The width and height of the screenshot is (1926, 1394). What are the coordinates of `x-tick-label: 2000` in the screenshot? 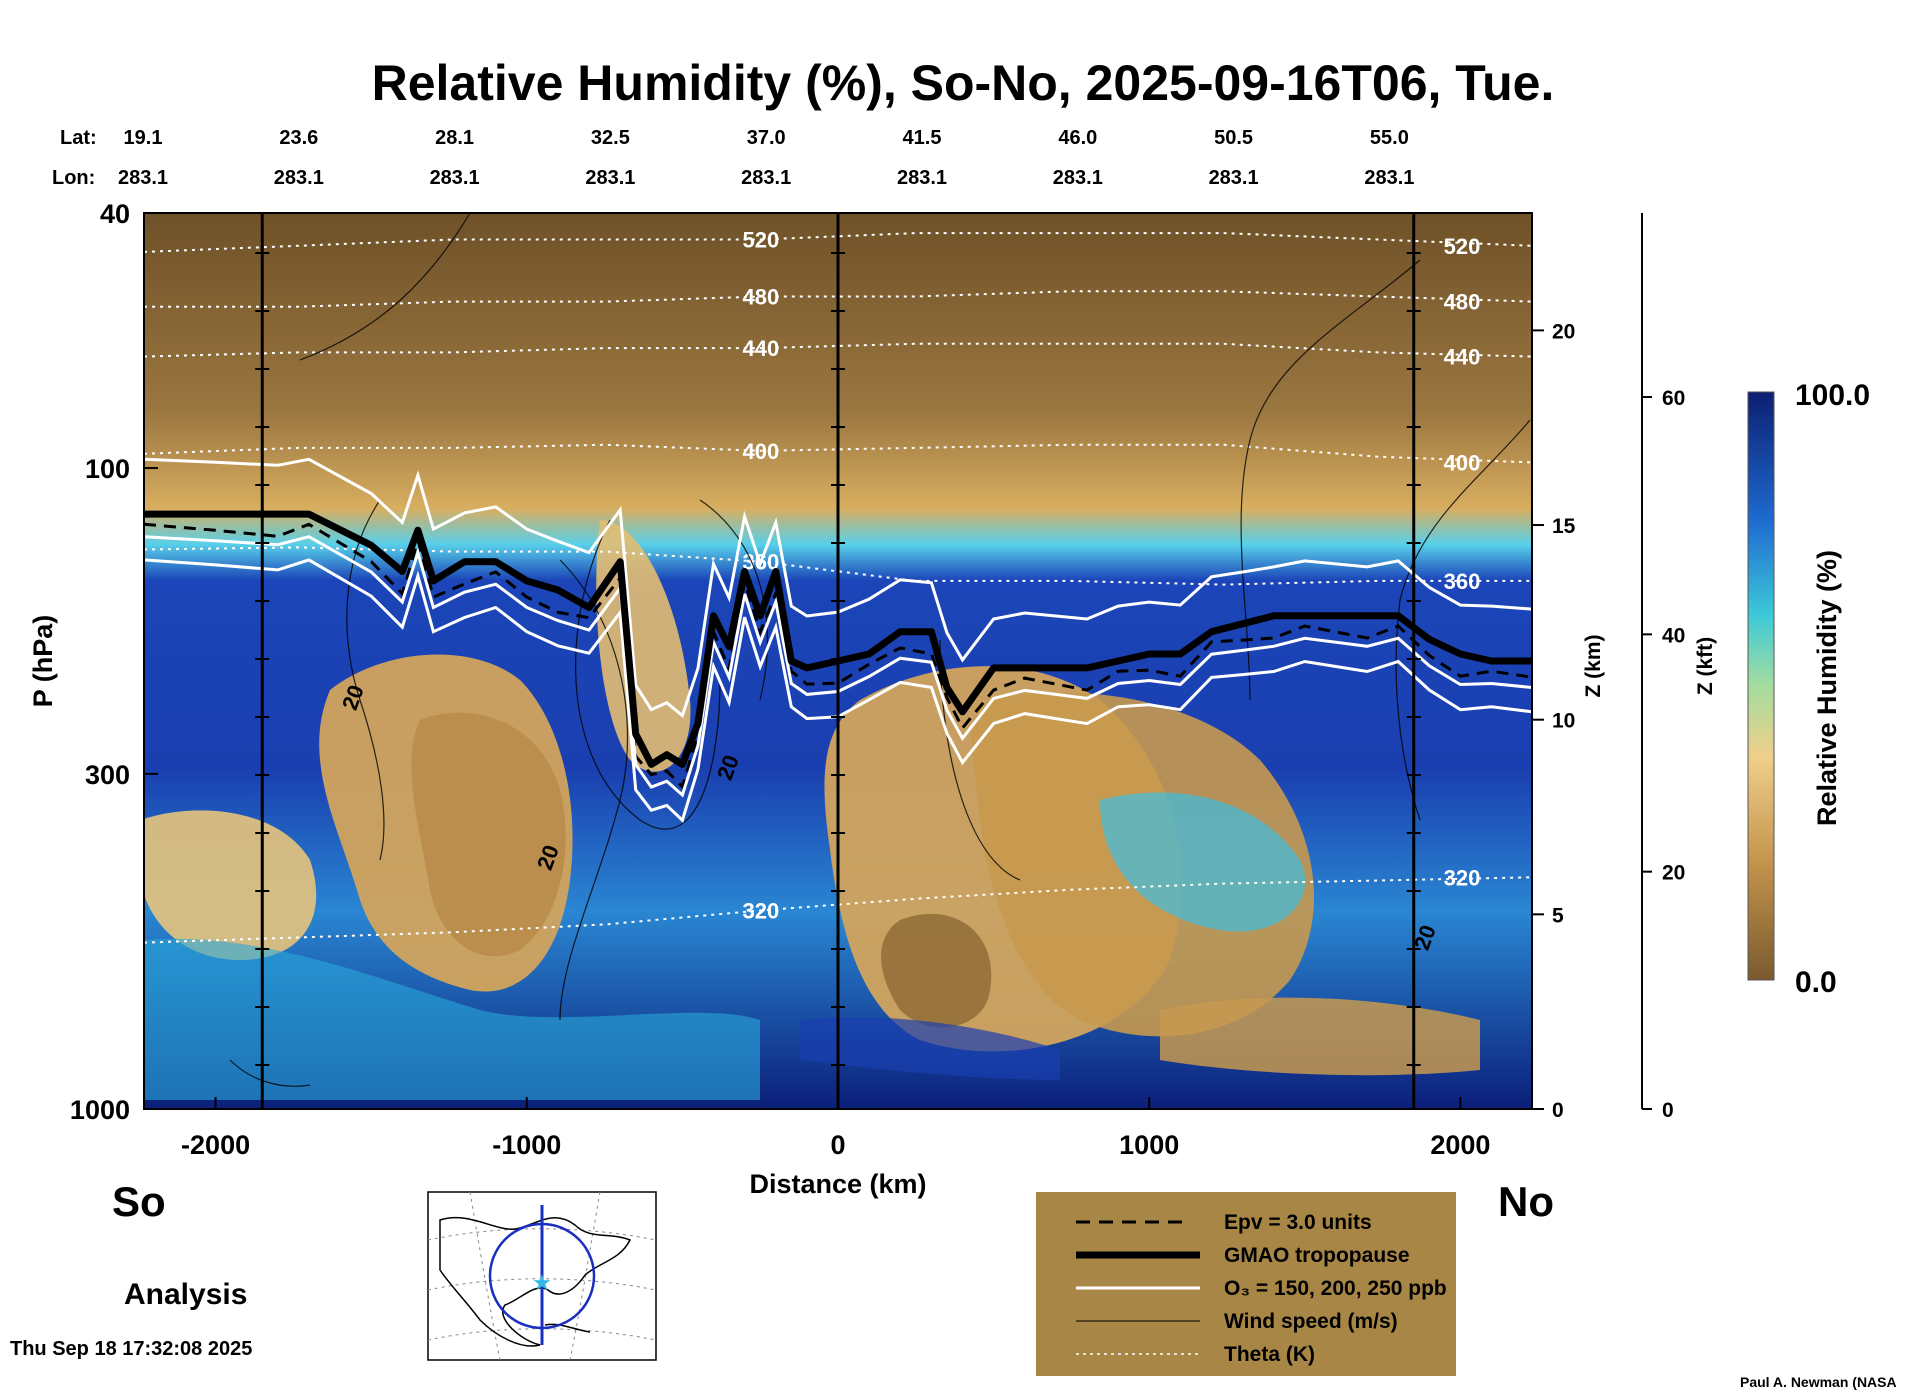 It's located at (1460, 1145).